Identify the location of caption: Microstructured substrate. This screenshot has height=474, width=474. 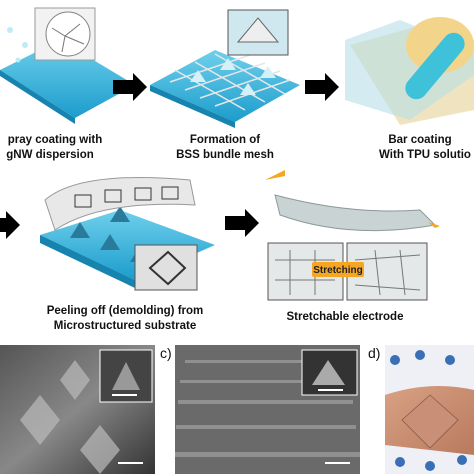
(125, 326).